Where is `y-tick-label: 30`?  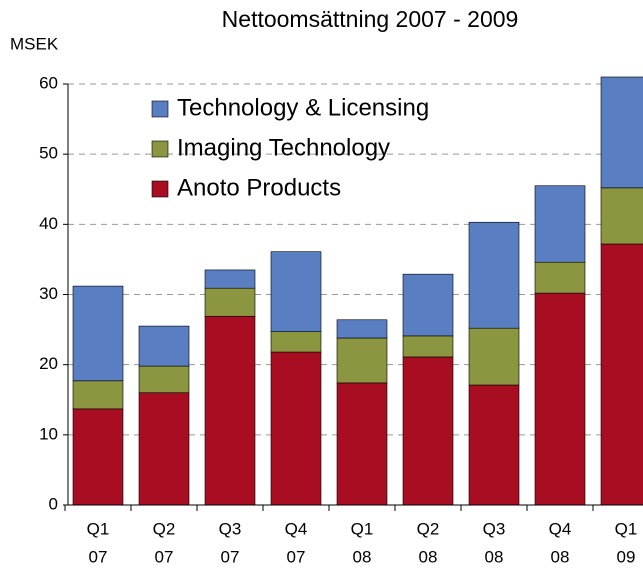 y-tick-label: 30 is located at coordinates (48, 293).